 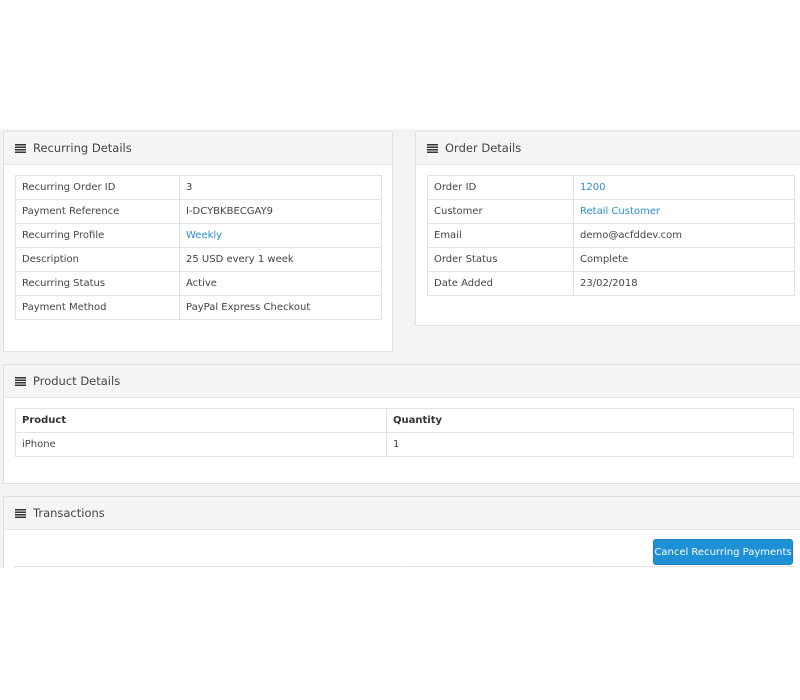 I want to click on table-row: Payment Method PayPal Express Checkout, so click(x=198, y=307).